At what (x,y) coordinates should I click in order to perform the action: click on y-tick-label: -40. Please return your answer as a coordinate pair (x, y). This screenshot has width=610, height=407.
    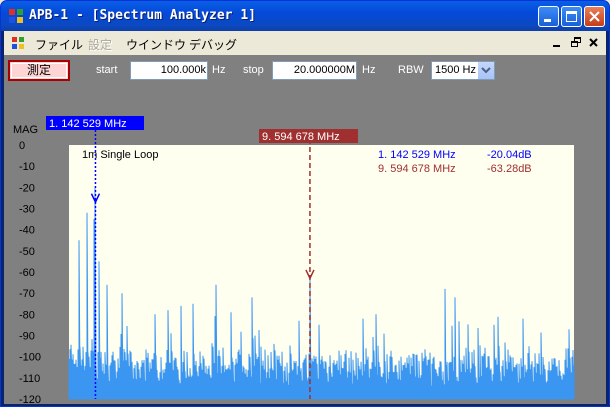
    Looking at the image, I should click on (27, 231).